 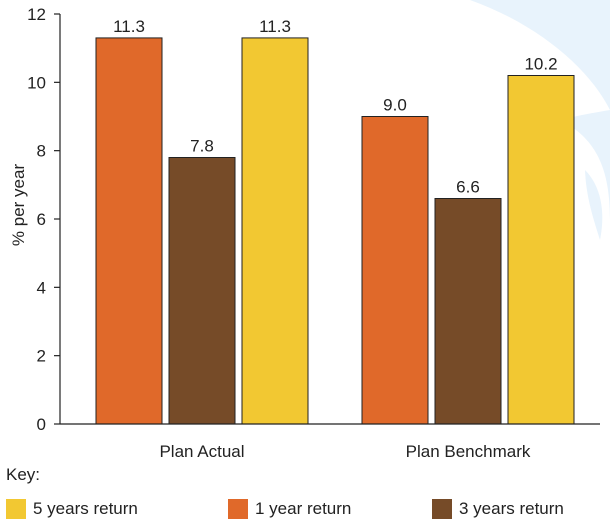 I want to click on value-label-plan-actual-5-years-return: 11.3, so click(x=275, y=26).